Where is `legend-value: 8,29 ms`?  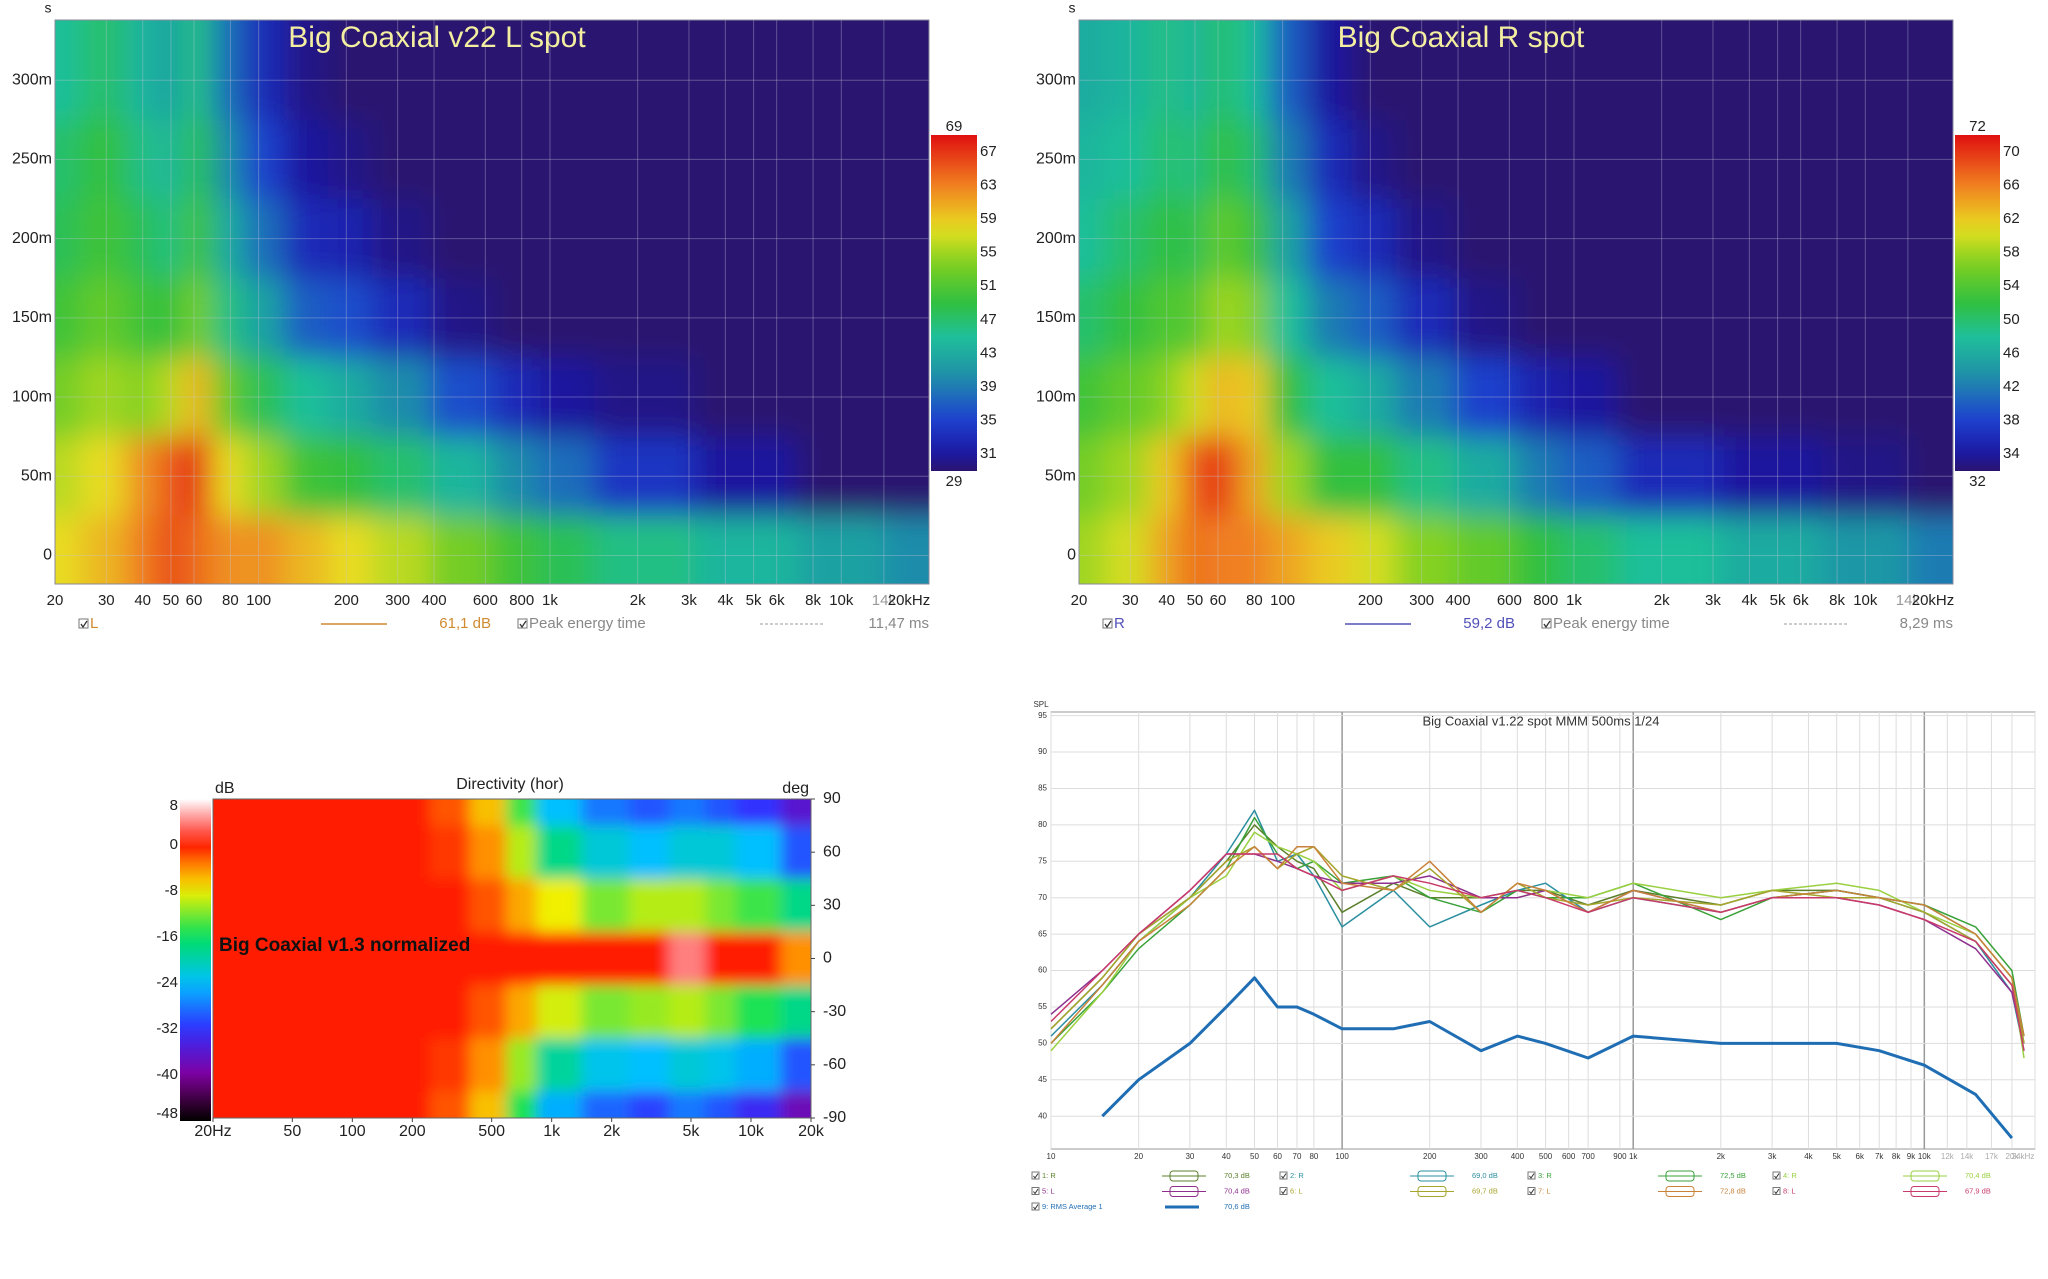 legend-value: 8,29 ms is located at coordinates (1926, 623).